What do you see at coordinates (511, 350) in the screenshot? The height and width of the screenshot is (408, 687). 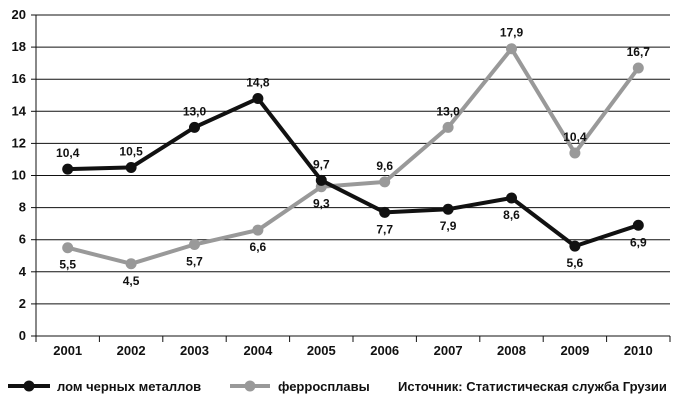 I see `x-tick-label: 2008` at bounding box center [511, 350].